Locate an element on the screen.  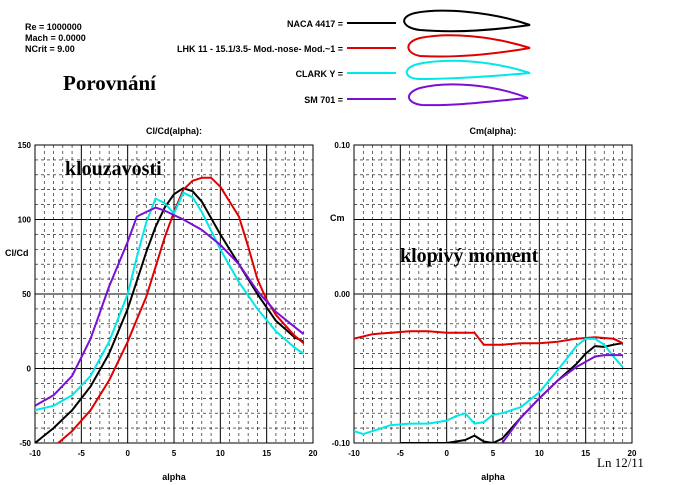
legend-label-lhk-11: LHK 11 - 15.1/3.5- Mod.-nose- Mod.~1 = is located at coordinates (259, 49).